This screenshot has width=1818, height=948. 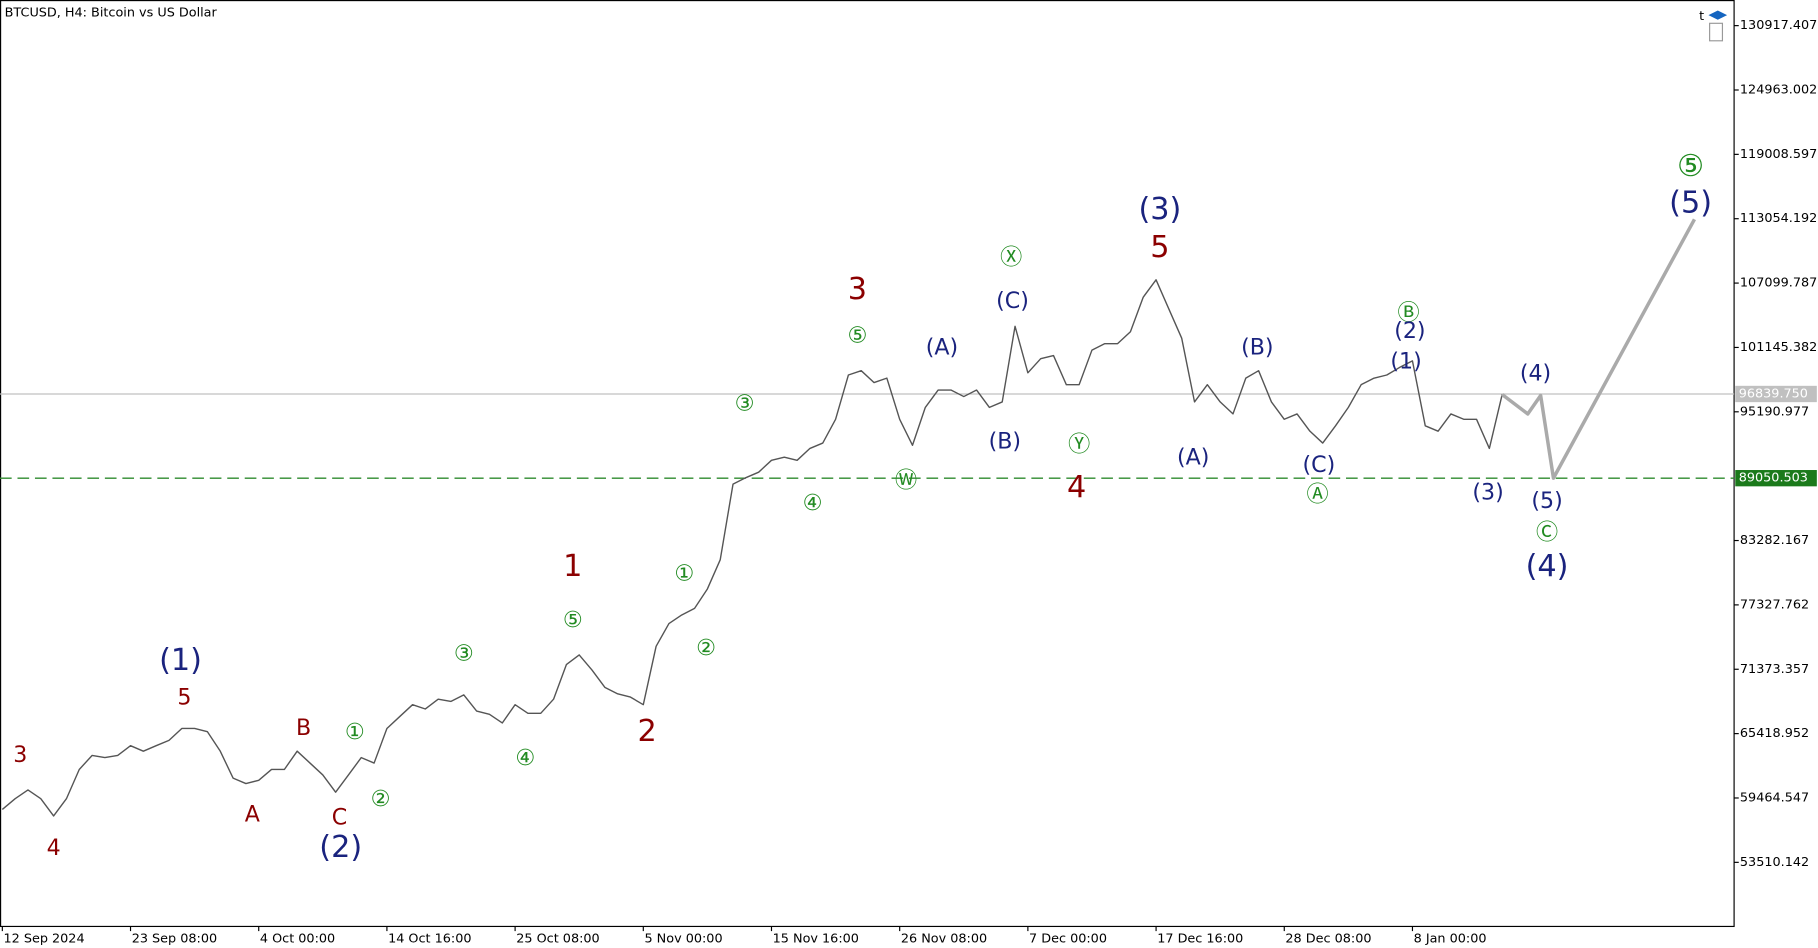 I want to click on y-tick-label: 101145.382, so click(x=1778, y=347).